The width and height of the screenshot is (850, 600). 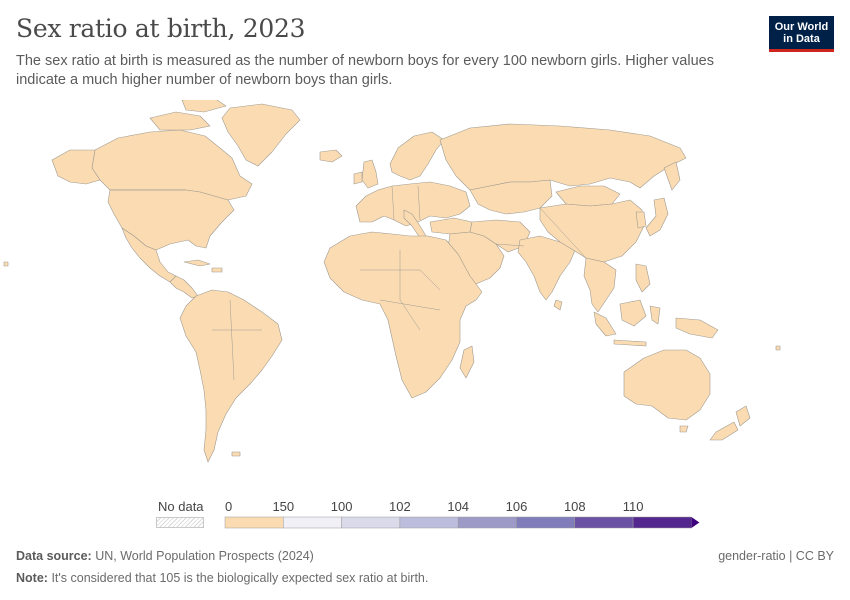 I want to click on country-philippines, so click(x=643, y=278).